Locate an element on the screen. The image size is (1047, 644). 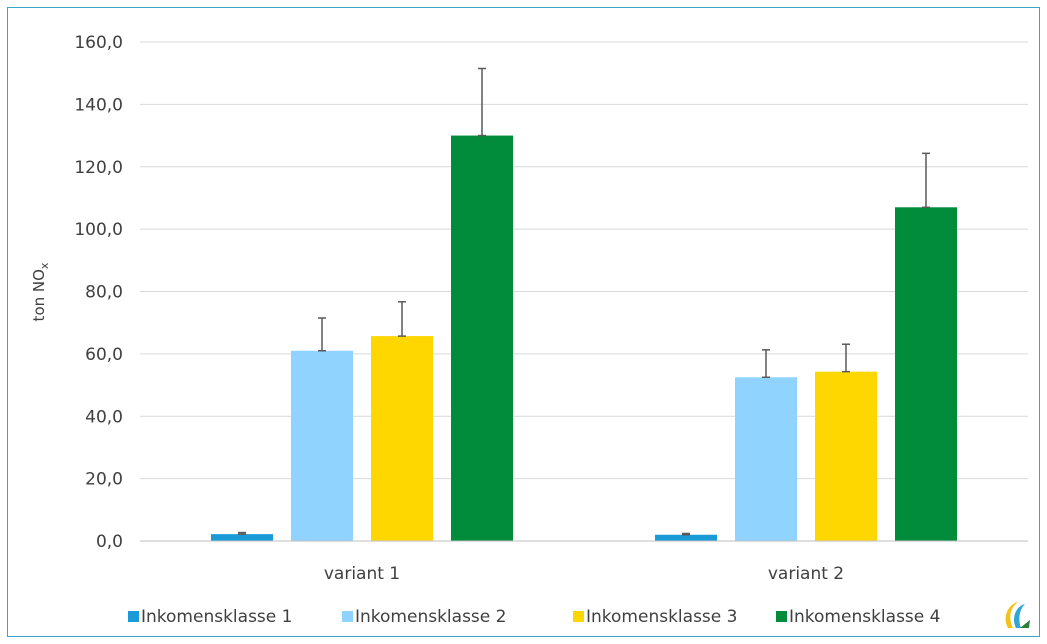
y-tick-label: 160,0 is located at coordinates (98, 43).